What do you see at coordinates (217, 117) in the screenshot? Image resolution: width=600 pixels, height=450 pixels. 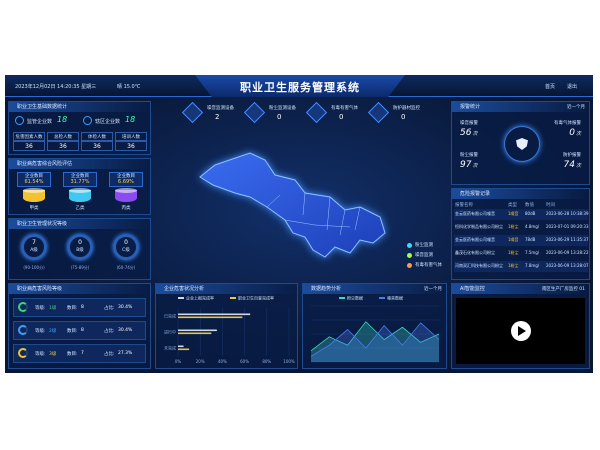 I see `device-value: 2` at bounding box center [217, 117].